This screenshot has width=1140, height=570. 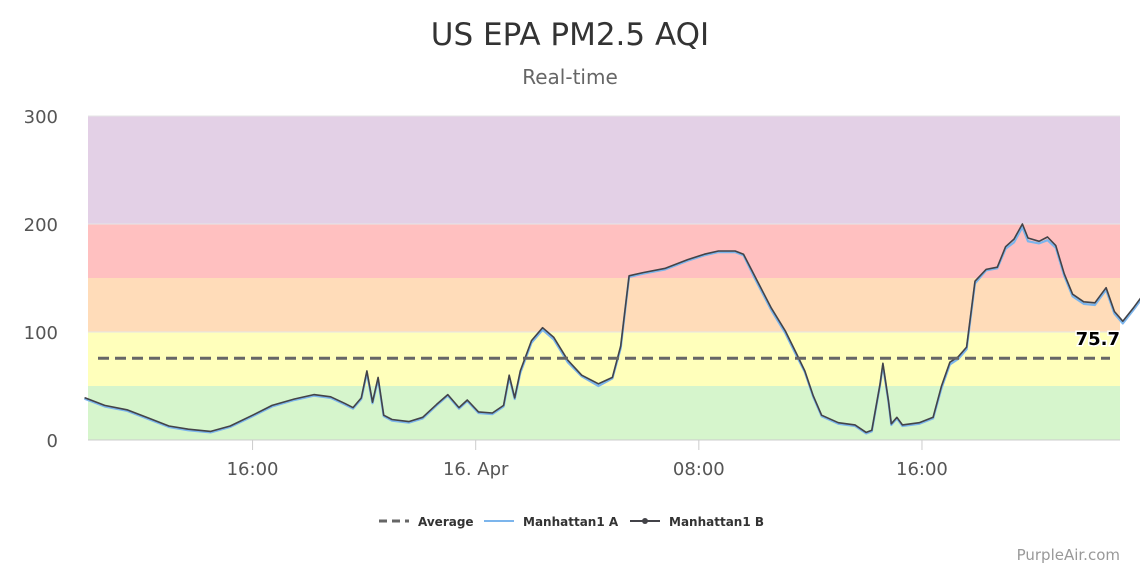 What do you see at coordinates (570, 77) in the screenshot?
I see `chart-subtitle: Real-time` at bounding box center [570, 77].